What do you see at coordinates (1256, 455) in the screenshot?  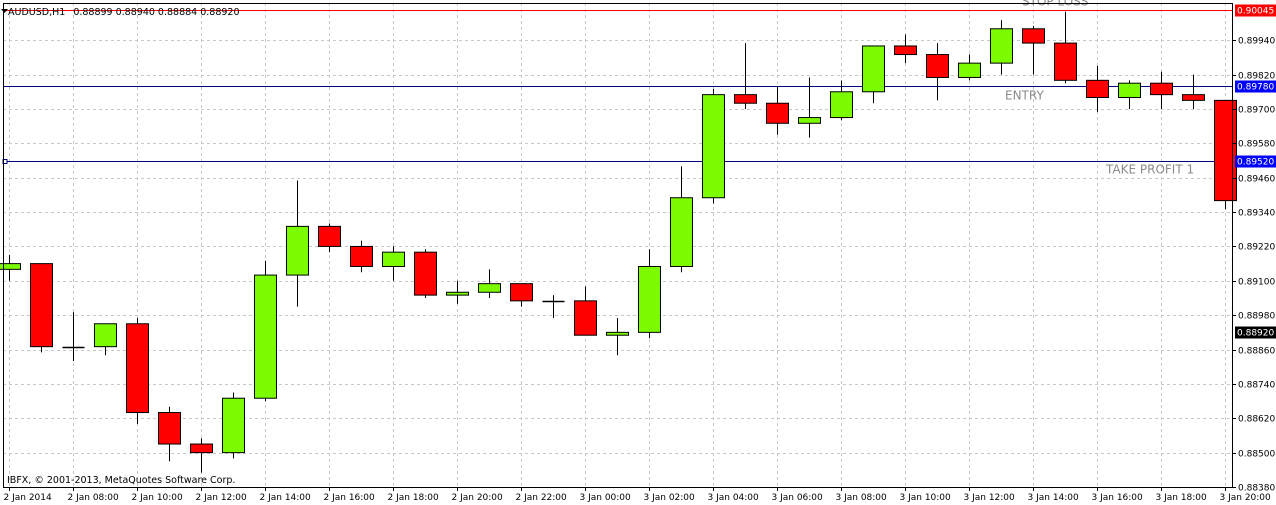 I see `price-tick-label: 0.88500` at bounding box center [1256, 455].